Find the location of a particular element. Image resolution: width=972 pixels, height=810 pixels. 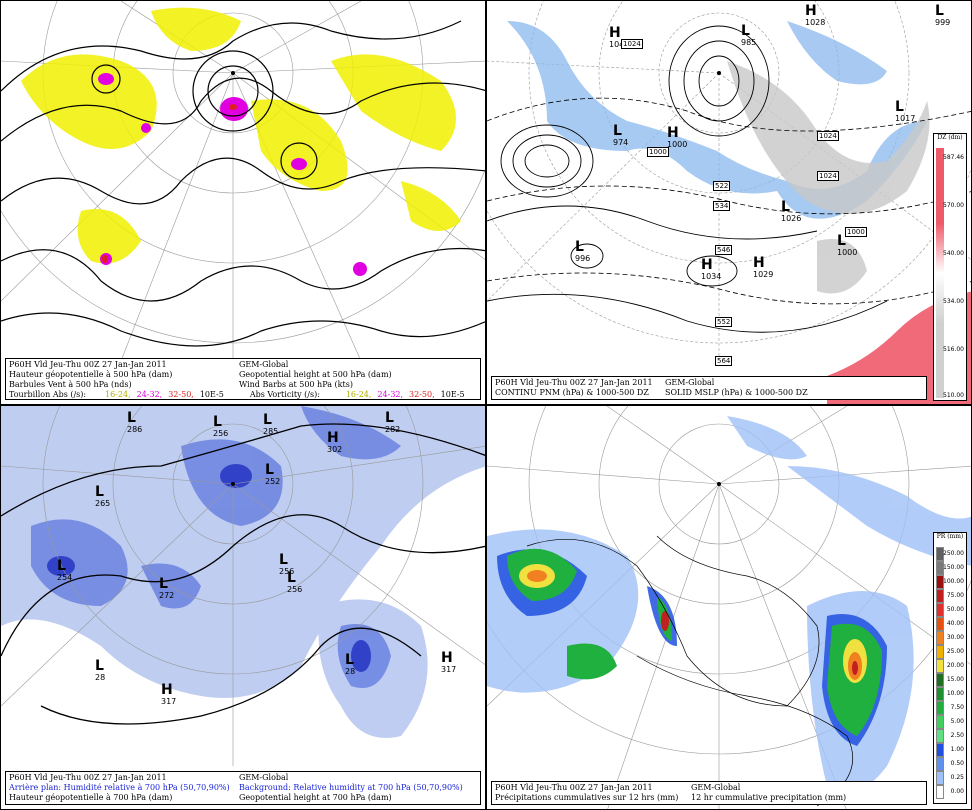

caption-french-line-2: CONTINU PNM (hPa) & 1000-500 DZ is located at coordinates (572, 392).